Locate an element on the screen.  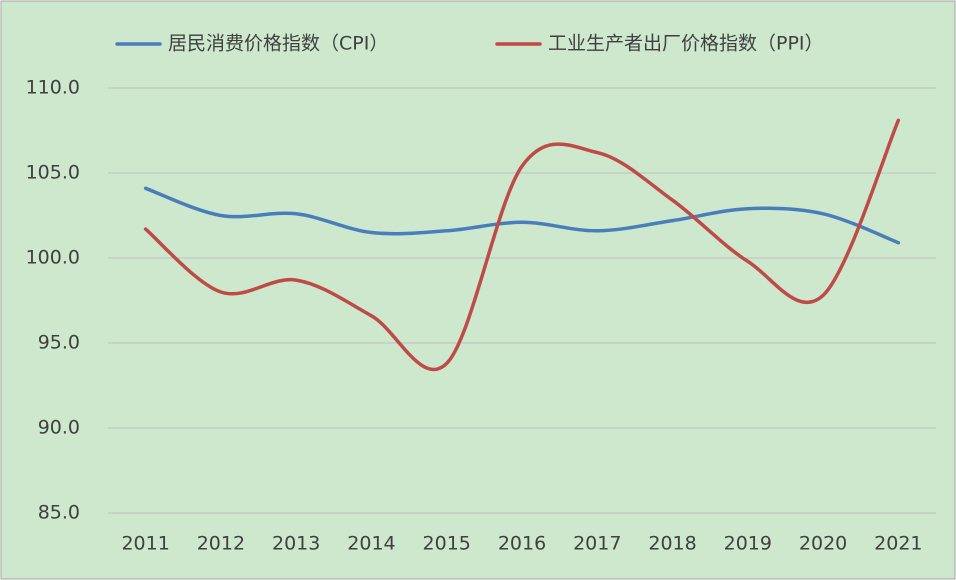
y-tick-label: 110.0 is located at coordinates (53, 88).